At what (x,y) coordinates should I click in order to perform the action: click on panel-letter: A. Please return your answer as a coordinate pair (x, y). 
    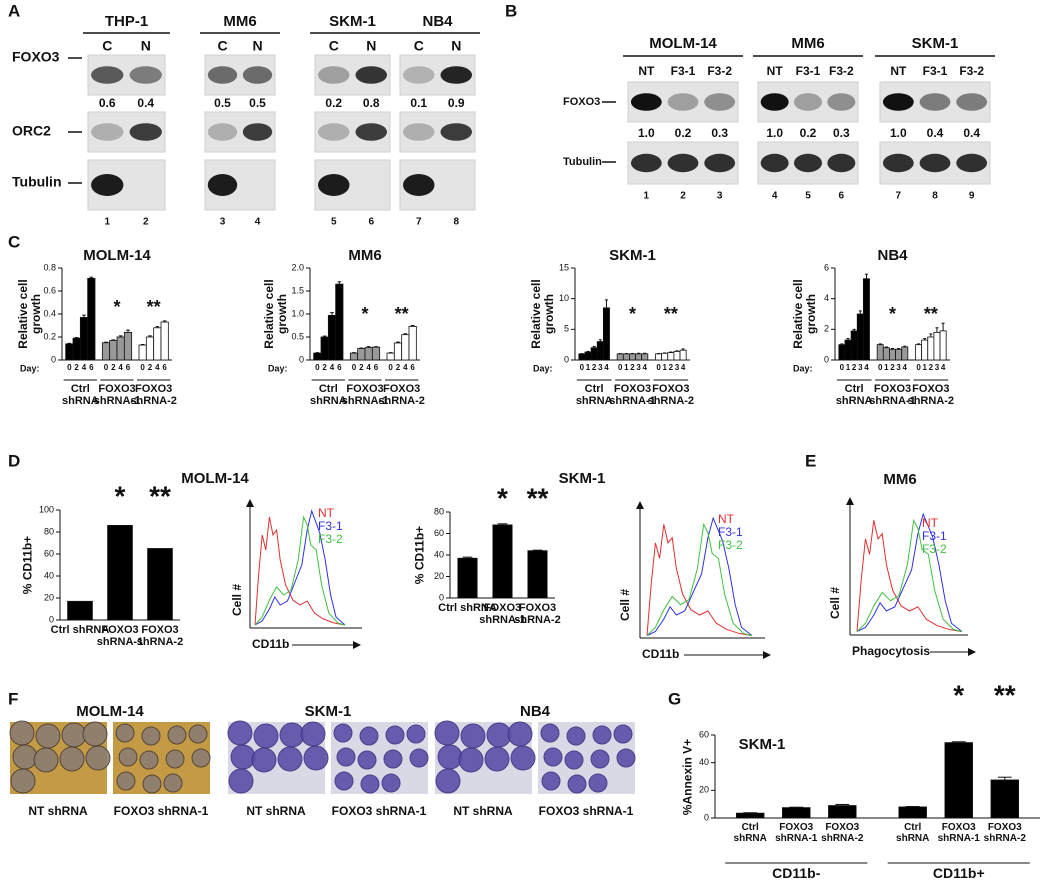
    Looking at the image, I should click on (14, 10).